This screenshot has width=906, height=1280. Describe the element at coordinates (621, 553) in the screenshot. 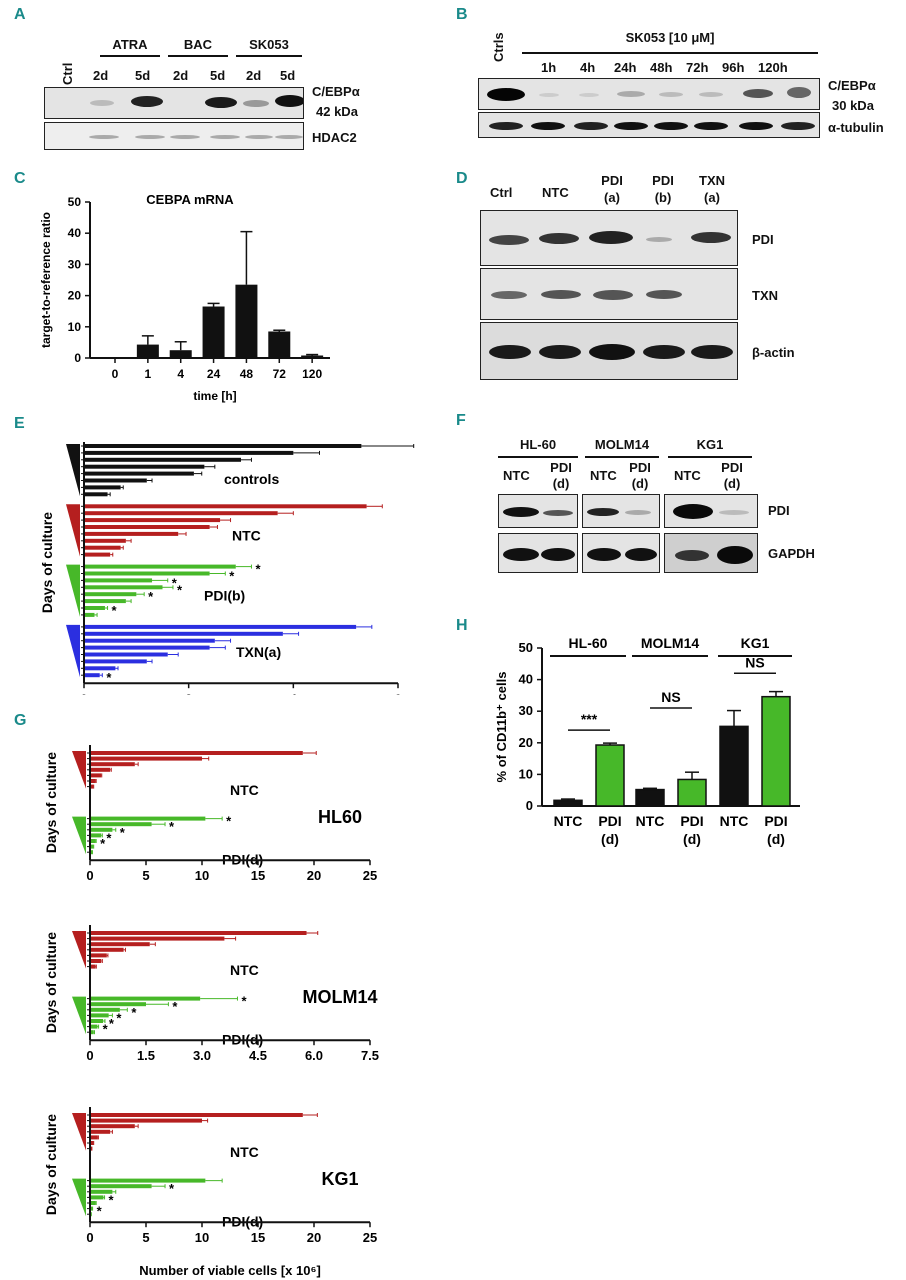

I see `blot-f-molm14-gapdh` at that location.